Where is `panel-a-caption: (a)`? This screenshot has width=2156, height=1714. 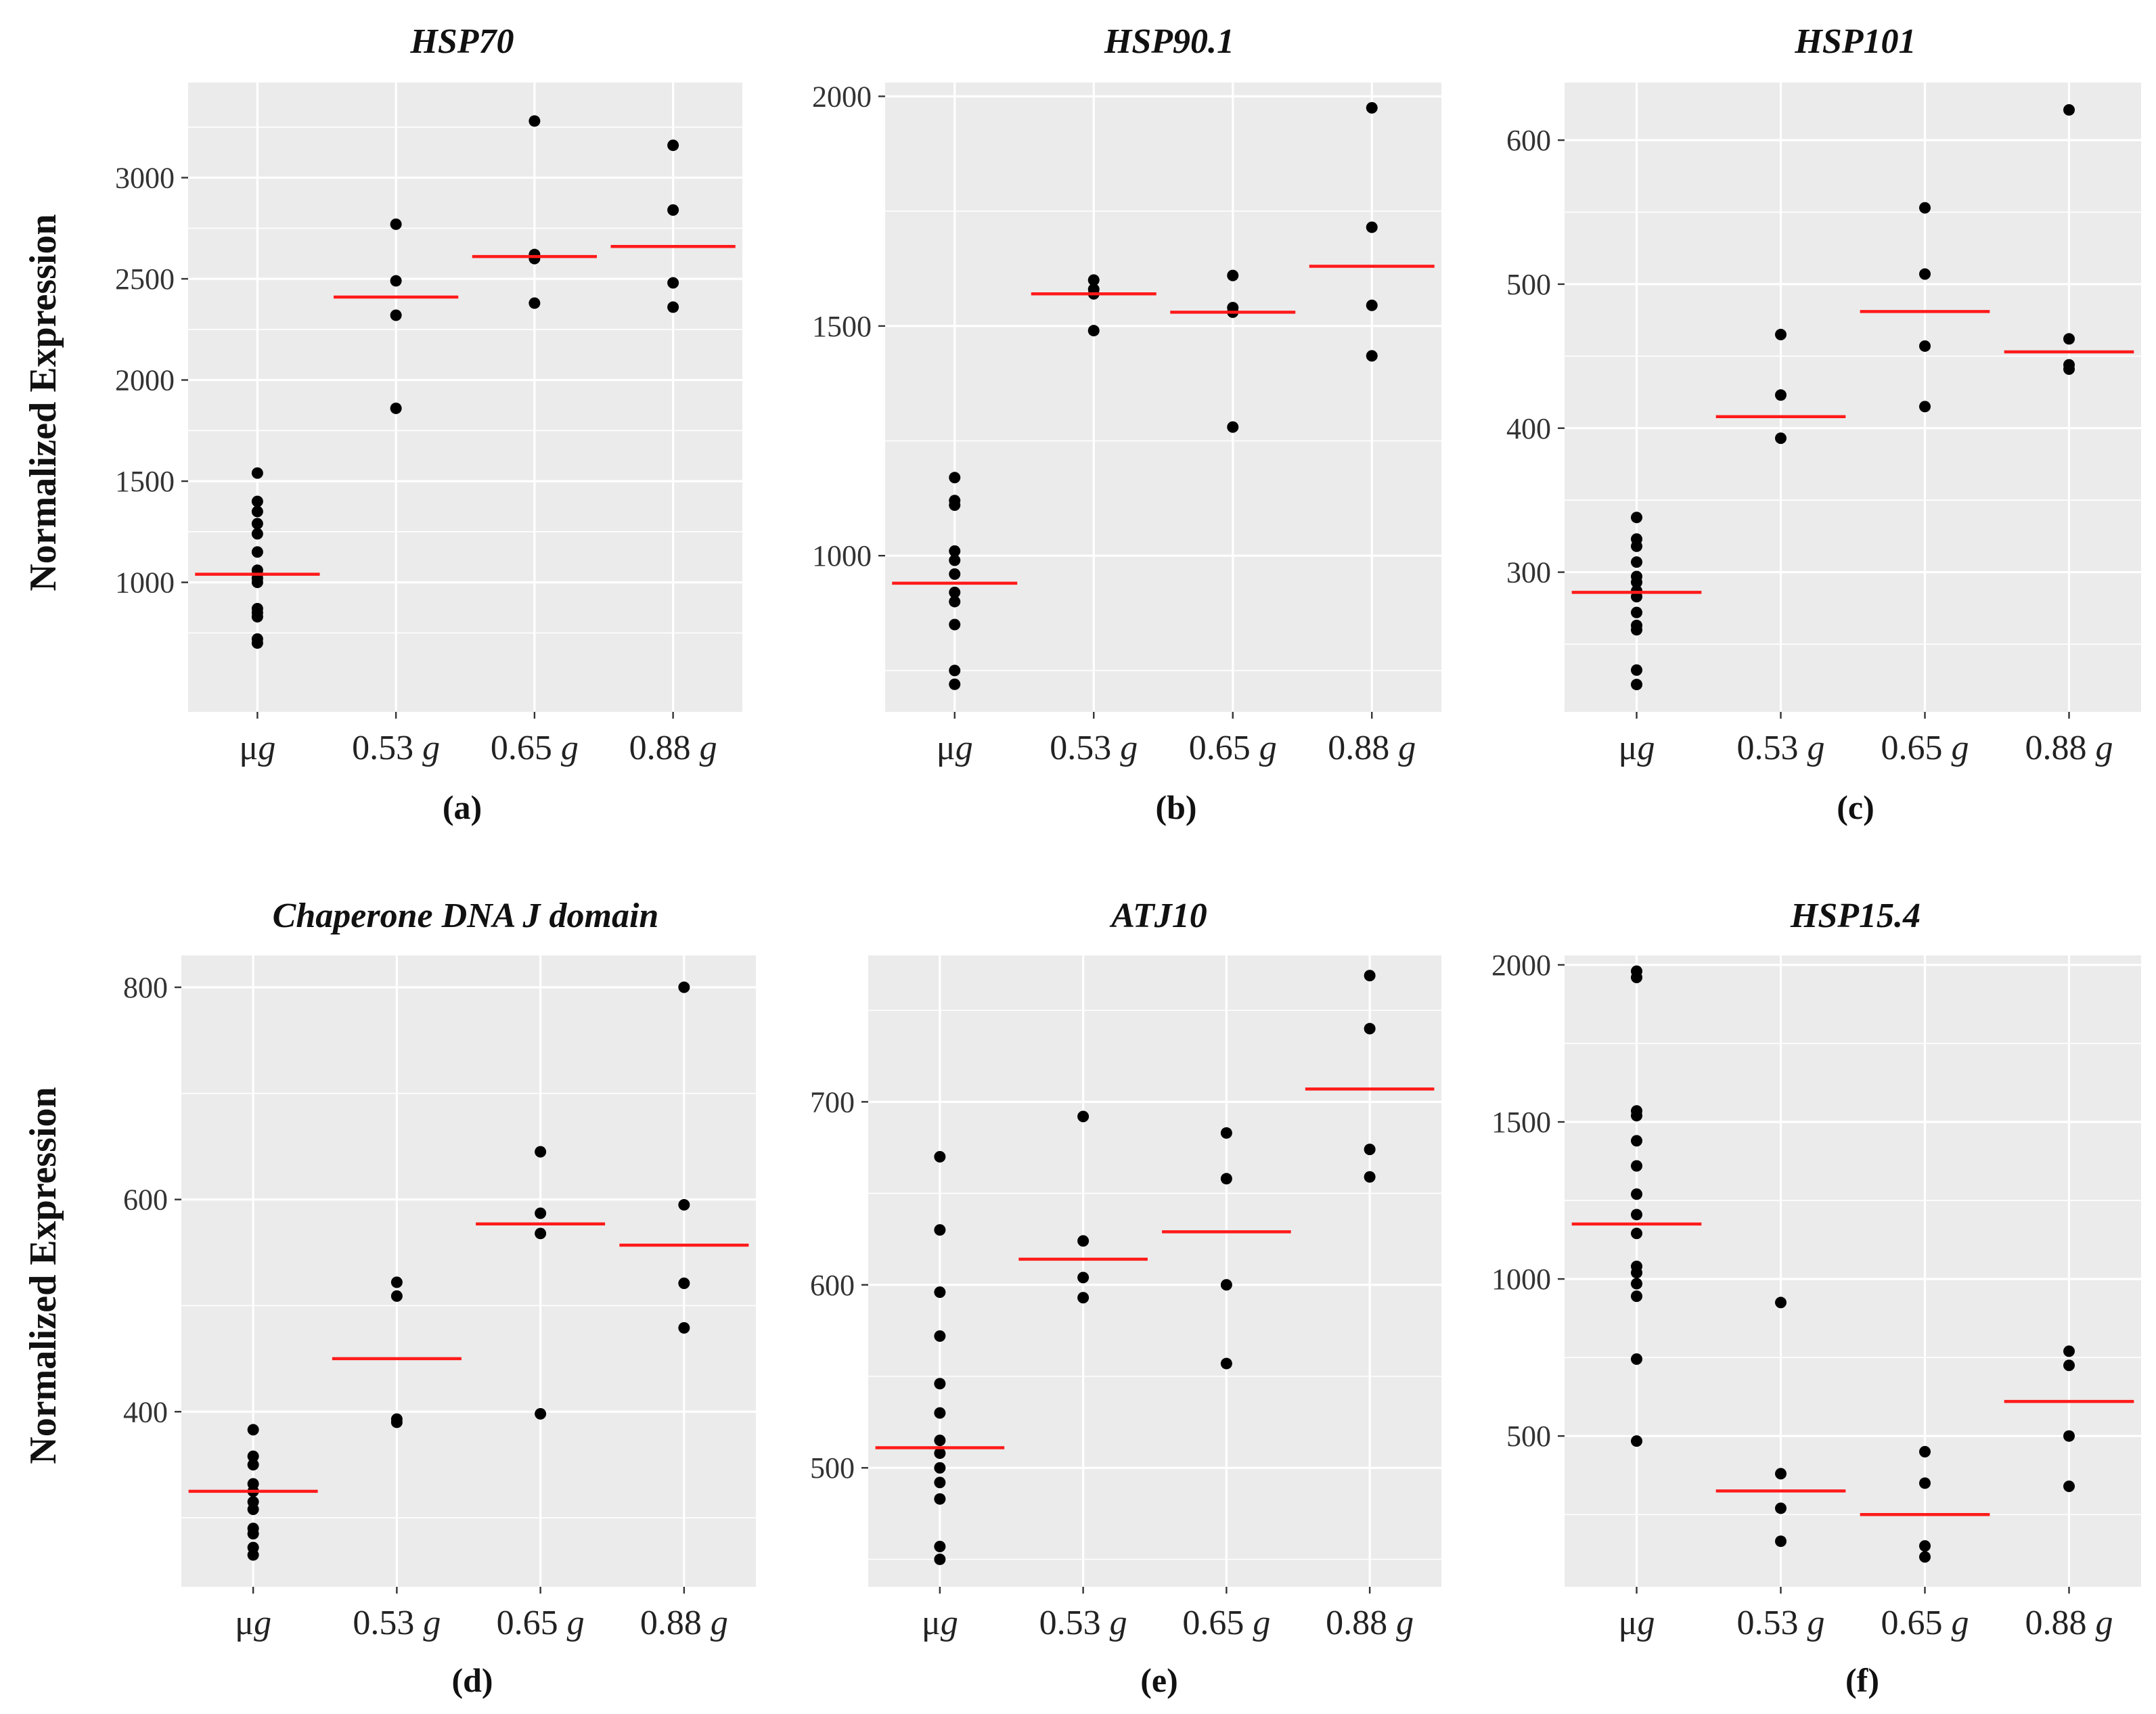 panel-a-caption: (a) is located at coordinates (462, 807).